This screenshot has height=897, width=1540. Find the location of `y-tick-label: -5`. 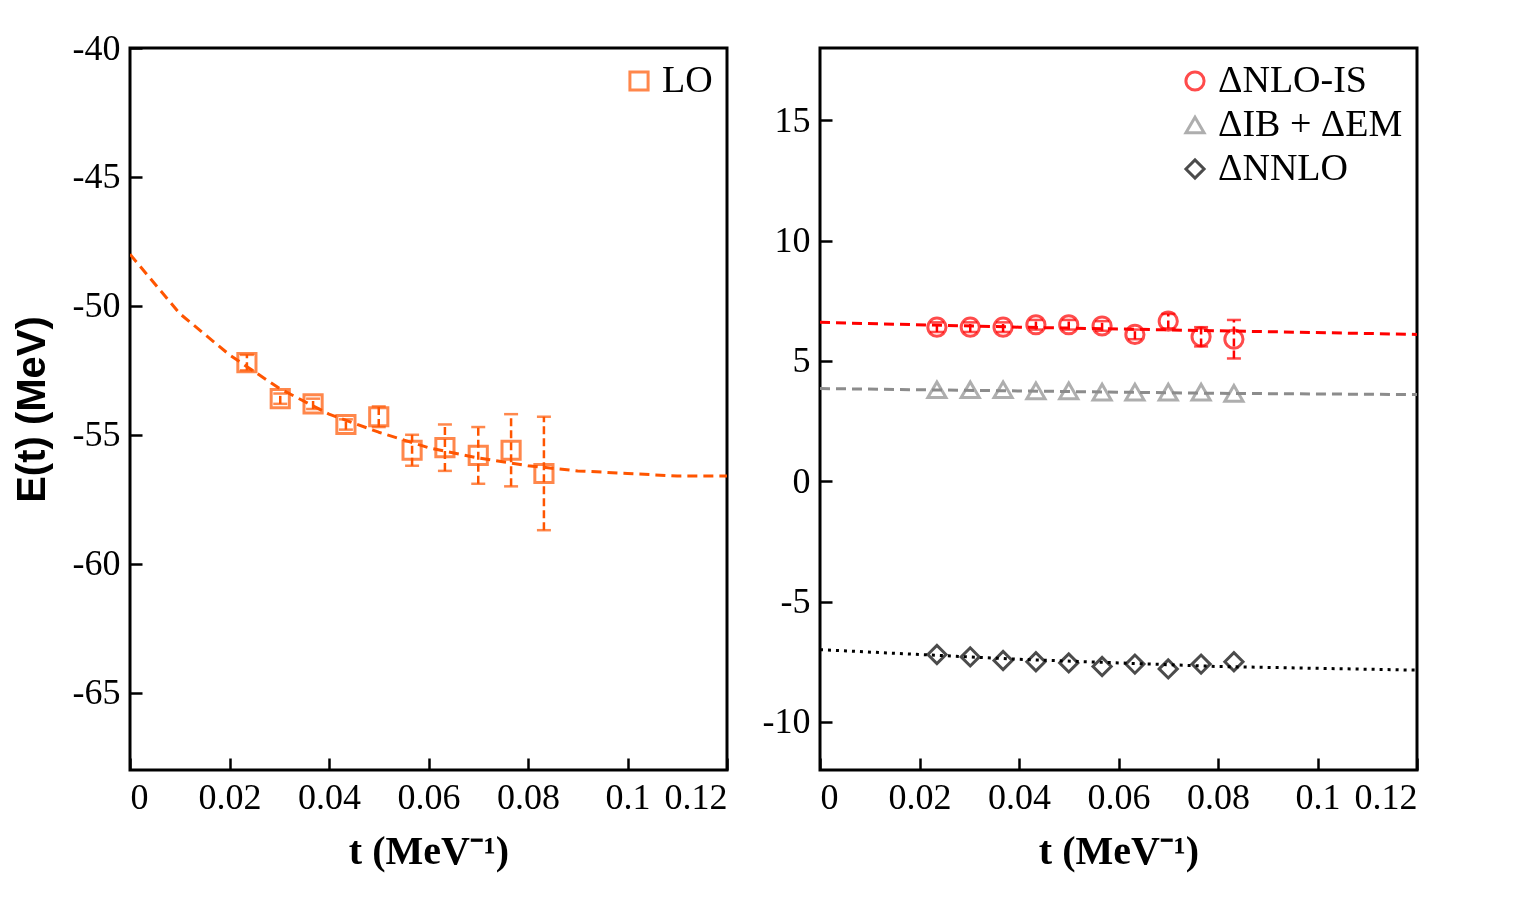

y-tick-label: -5 is located at coordinates (795, 601).